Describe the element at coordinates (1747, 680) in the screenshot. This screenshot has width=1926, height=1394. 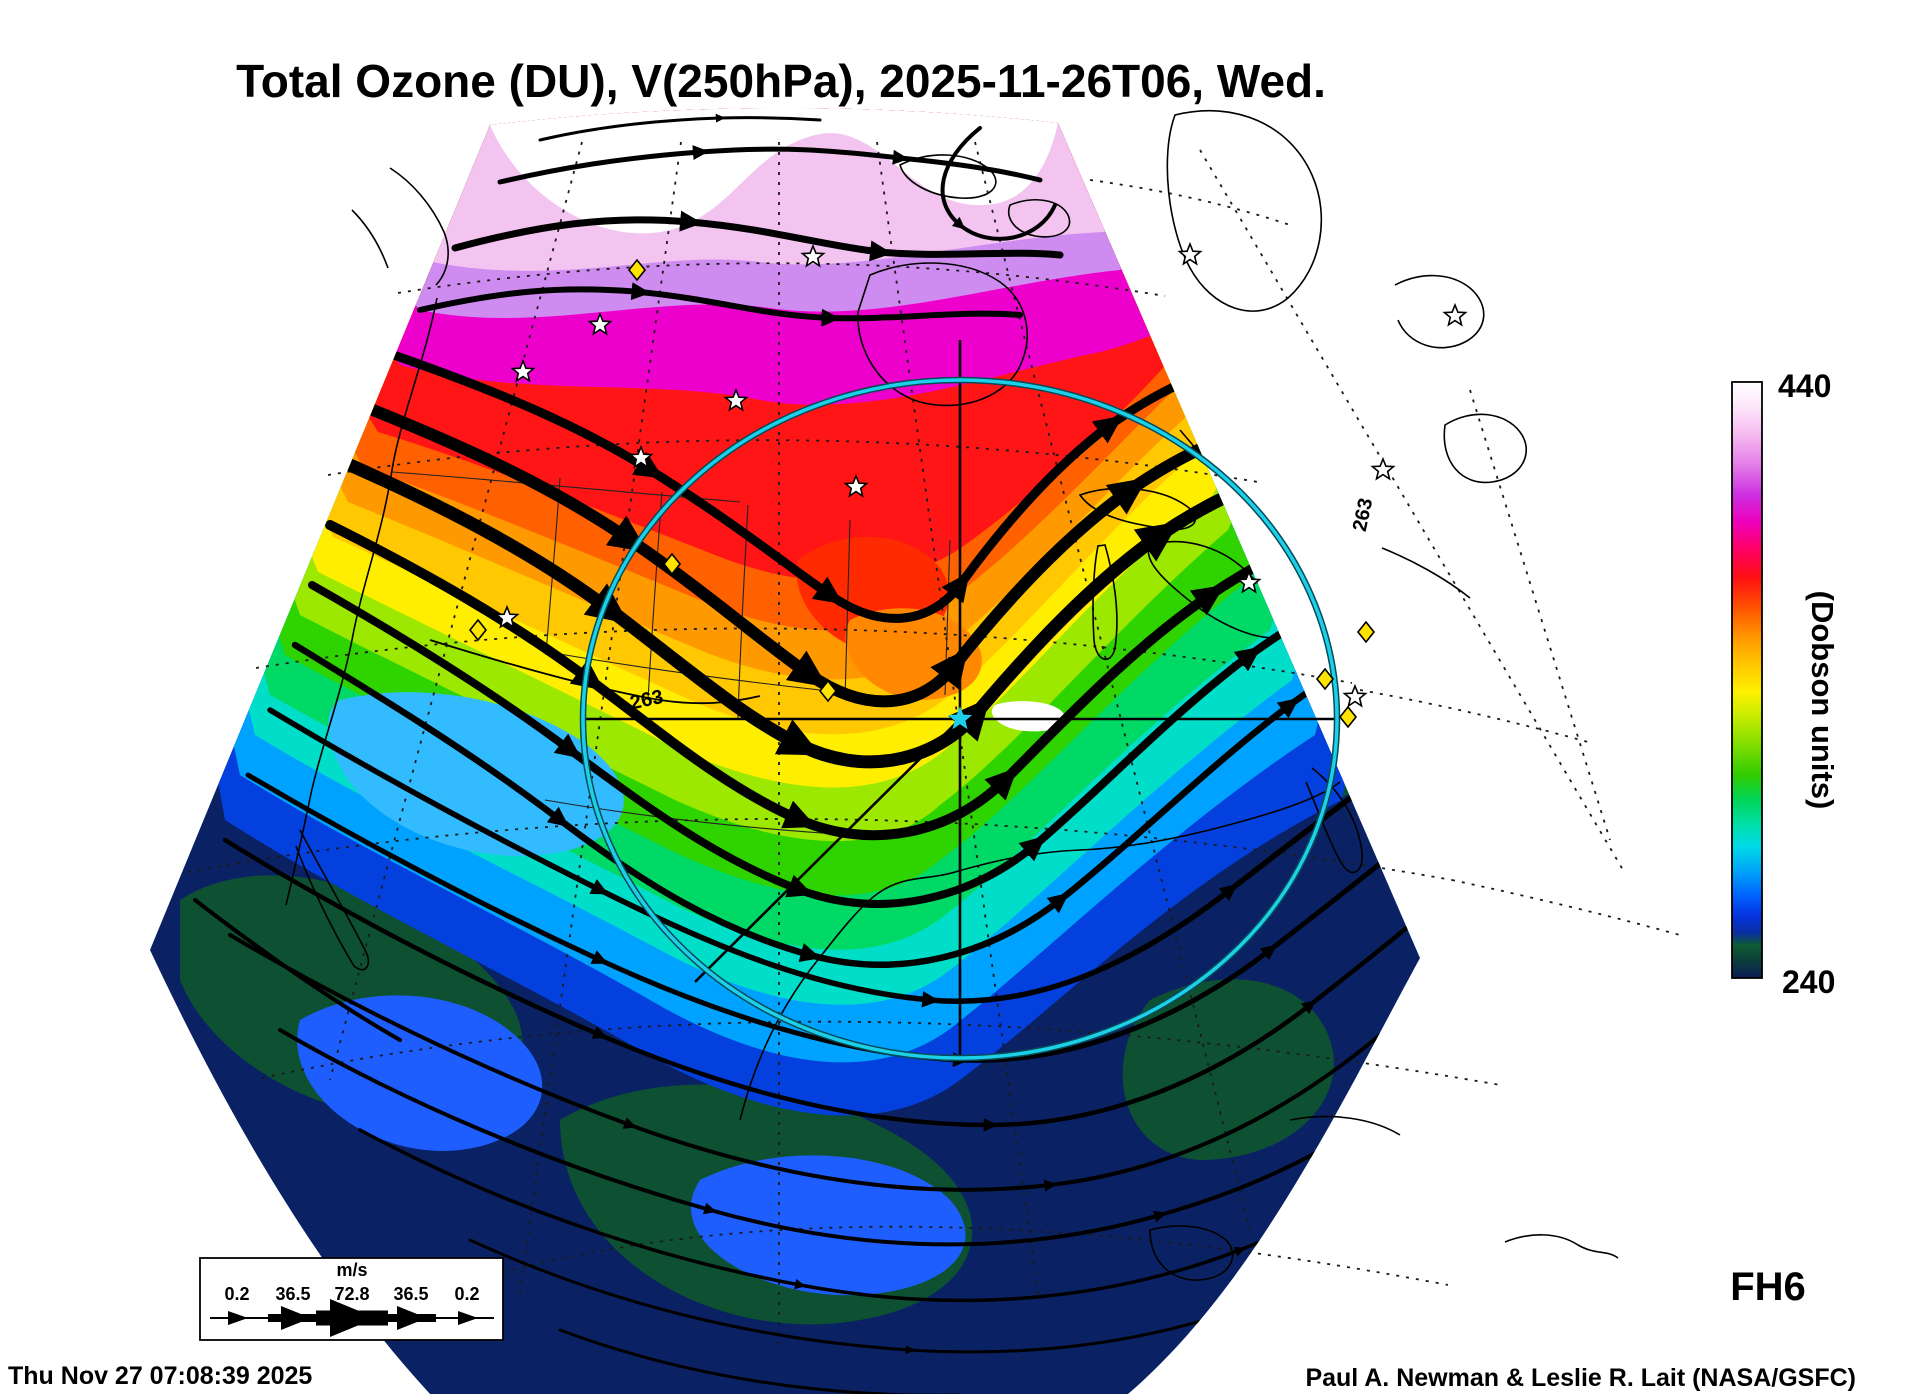
I see `colorbar-gradient-bar` at that location.